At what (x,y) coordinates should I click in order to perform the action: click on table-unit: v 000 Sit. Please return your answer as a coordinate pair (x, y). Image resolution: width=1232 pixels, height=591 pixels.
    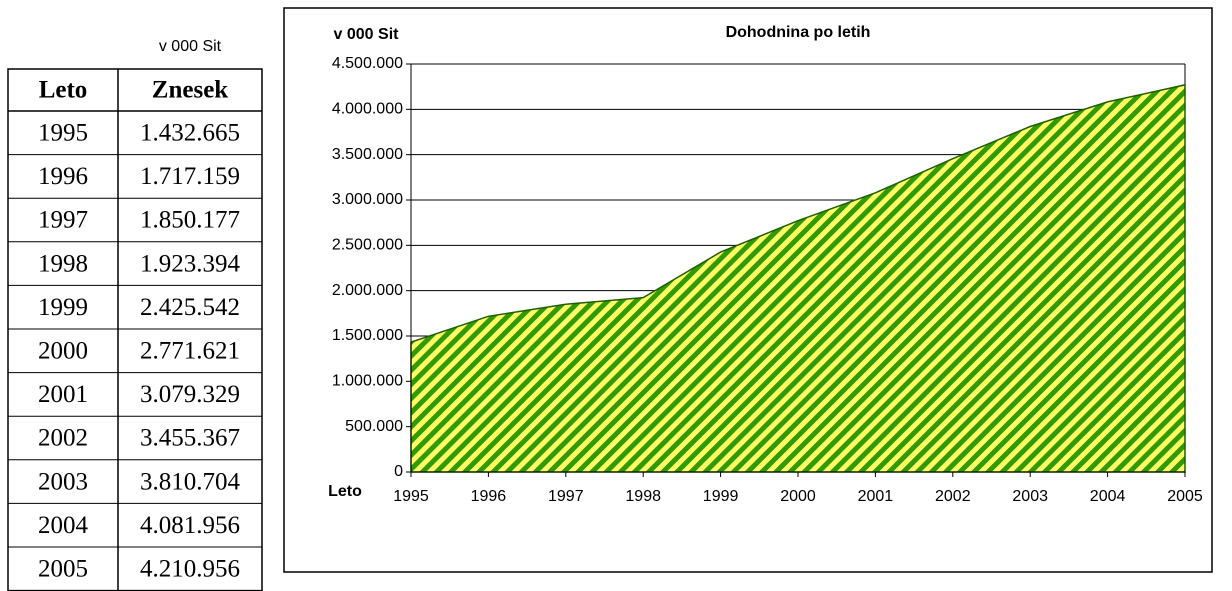
    Looking at the image, I should click on (190, 46).